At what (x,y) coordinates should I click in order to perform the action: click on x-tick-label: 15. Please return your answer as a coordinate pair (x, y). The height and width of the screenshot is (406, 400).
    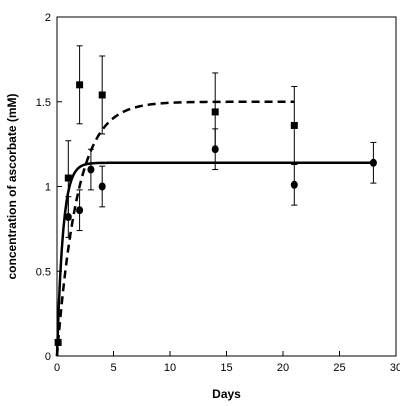
    Looking at the image, I should click on (226, 368).